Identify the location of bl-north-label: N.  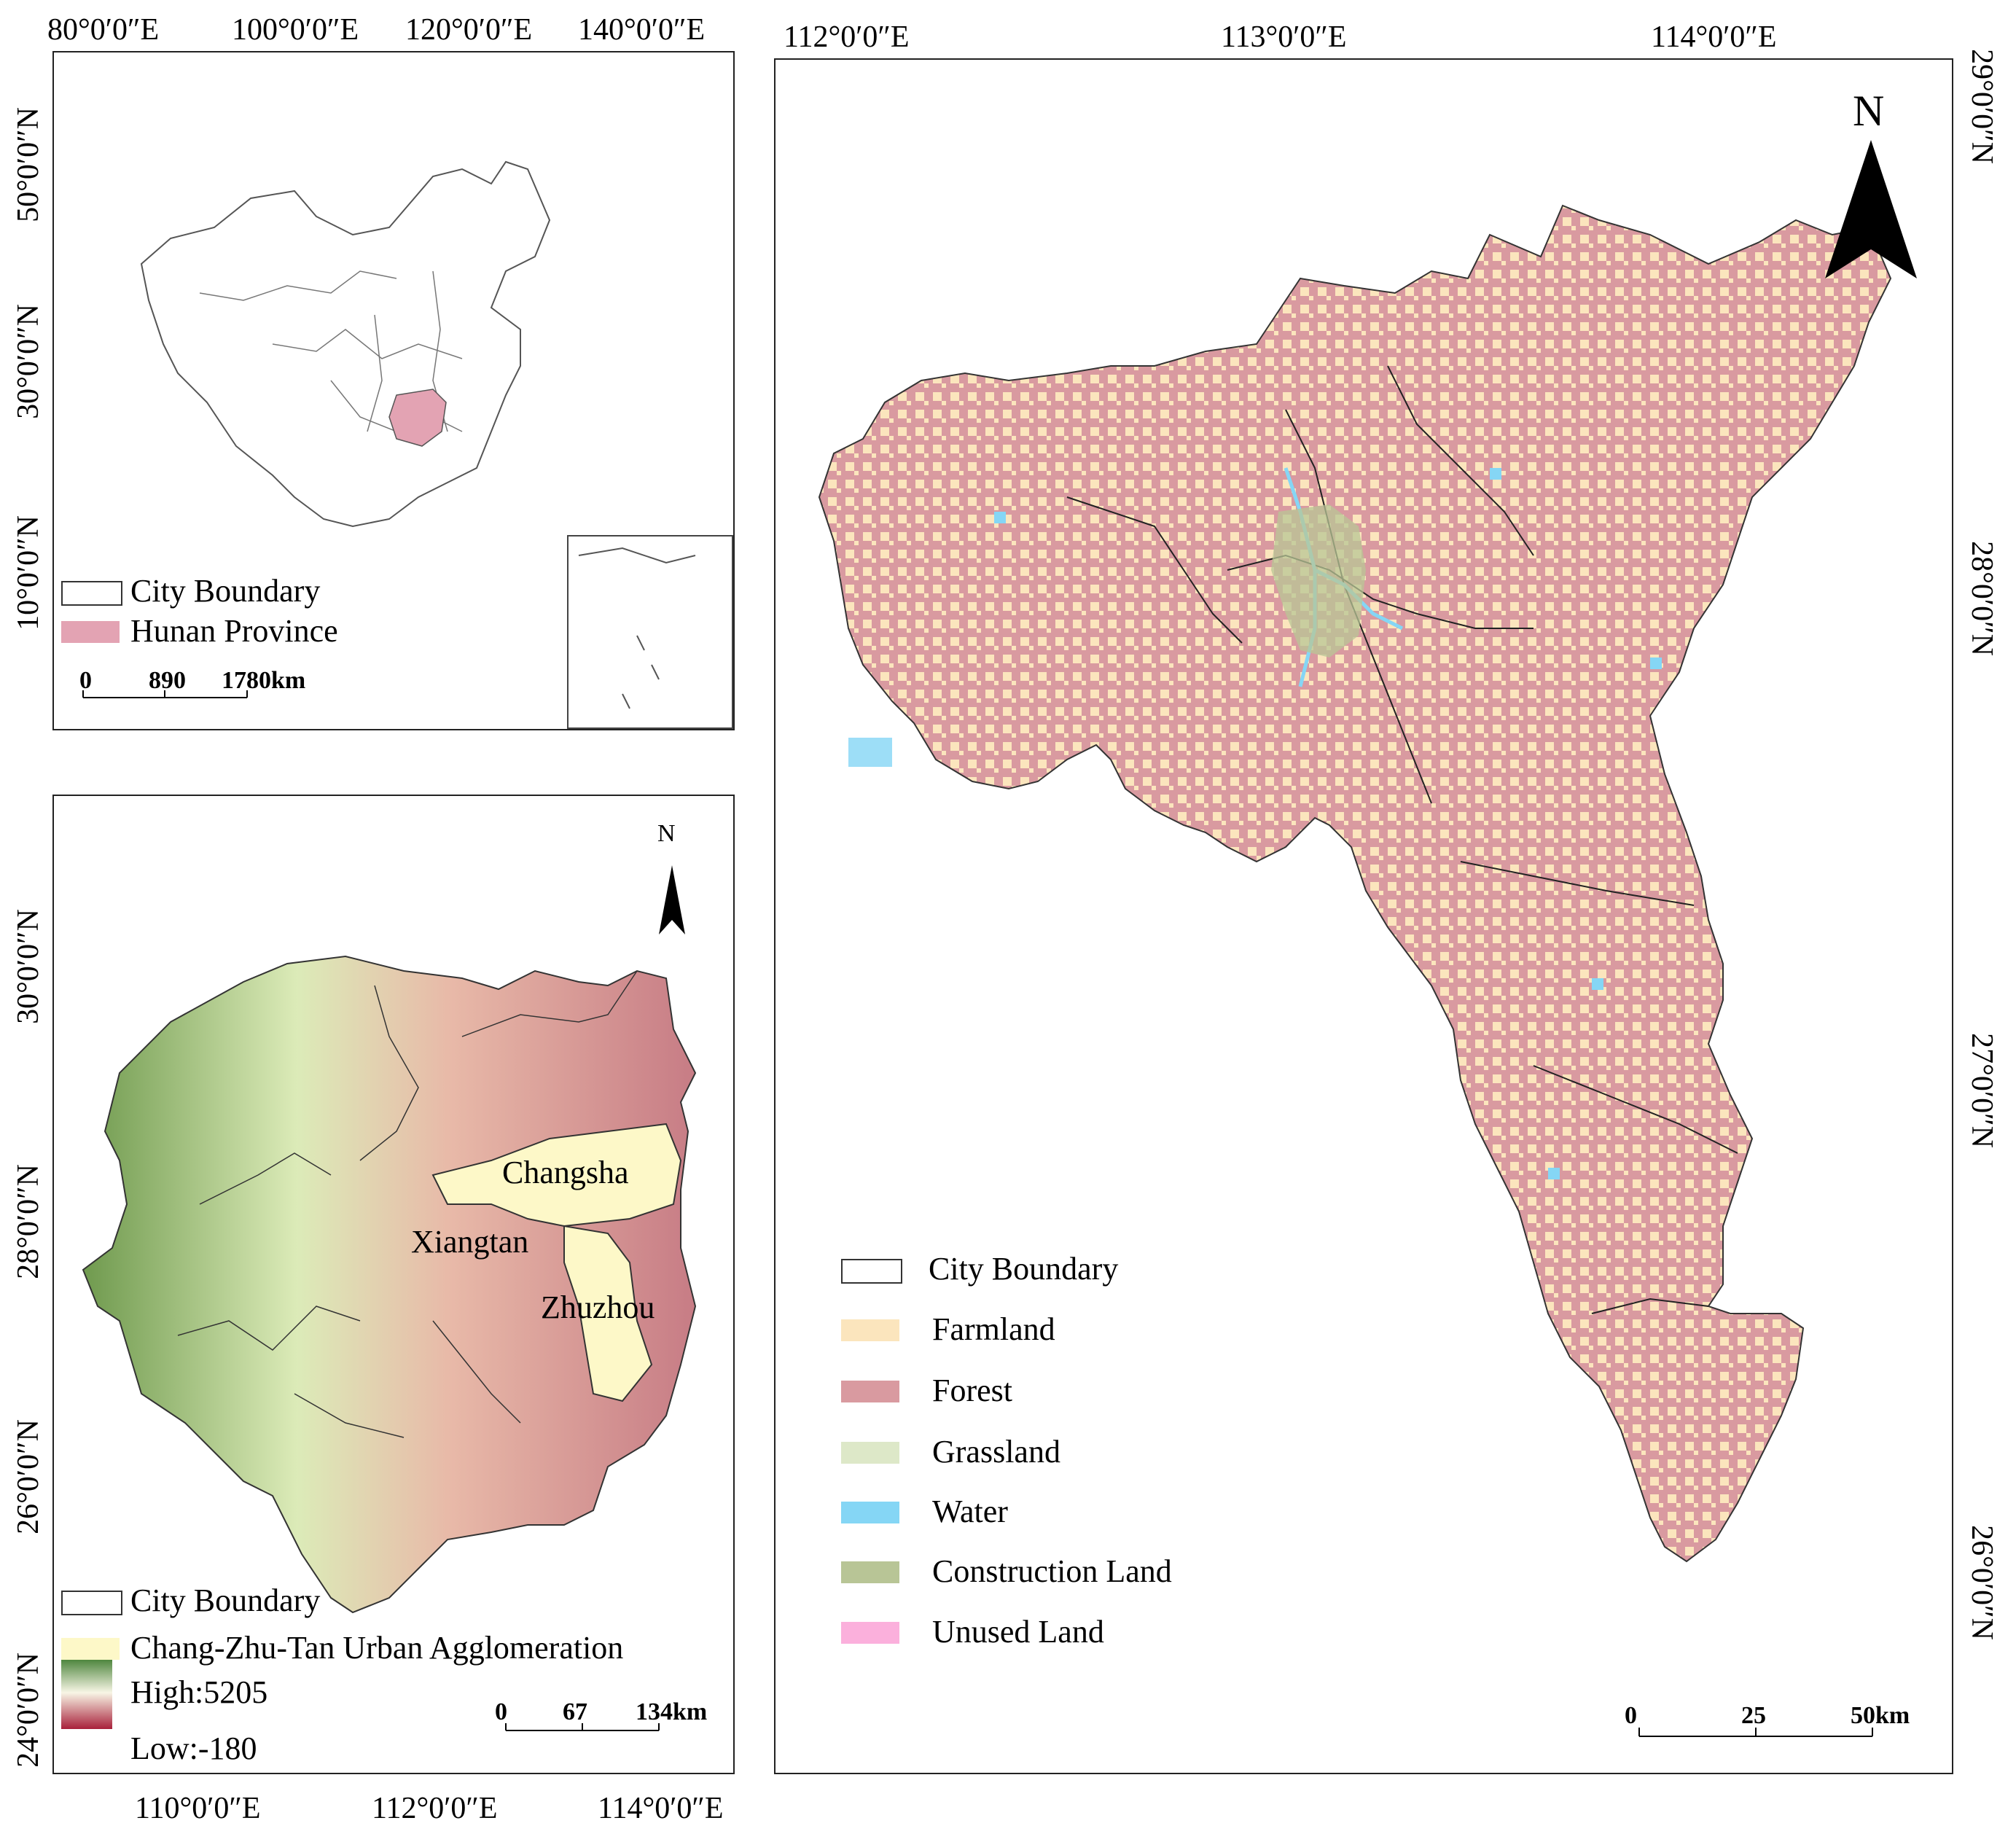
(666, 834).